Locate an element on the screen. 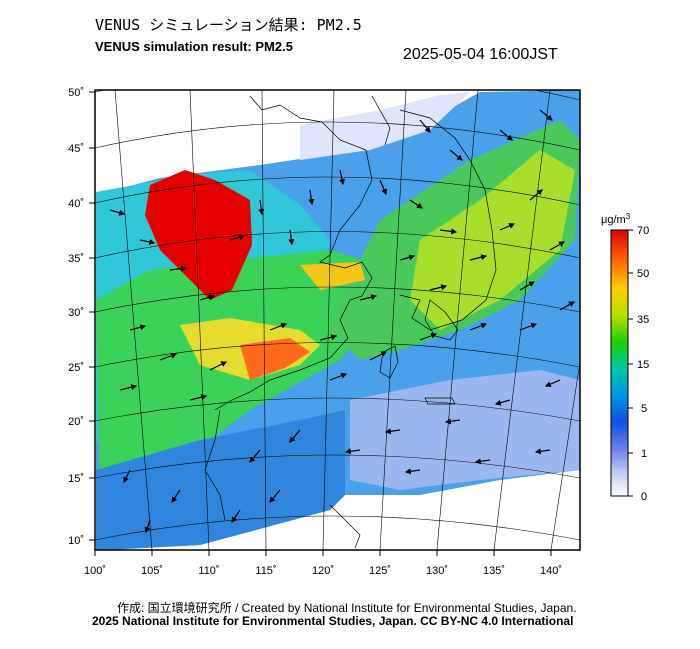 The height and width of the screenshot is (649, 700). lon-label-105: 105˚ is located at coordinates (152, 571).